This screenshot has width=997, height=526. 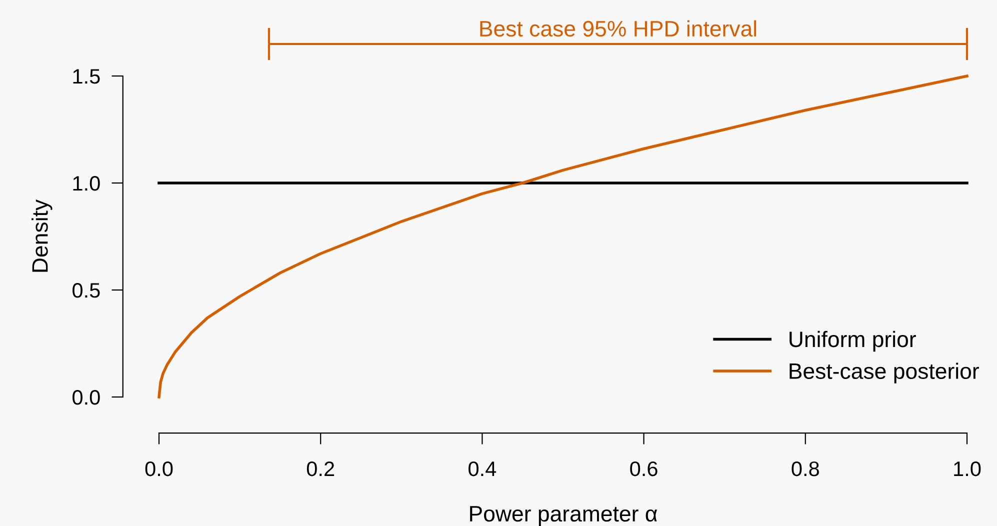 What do you see at coordinates (644, 468) in the screenshot?
I see `x-tick-label: 0.6` at bounding box center [644, 468].